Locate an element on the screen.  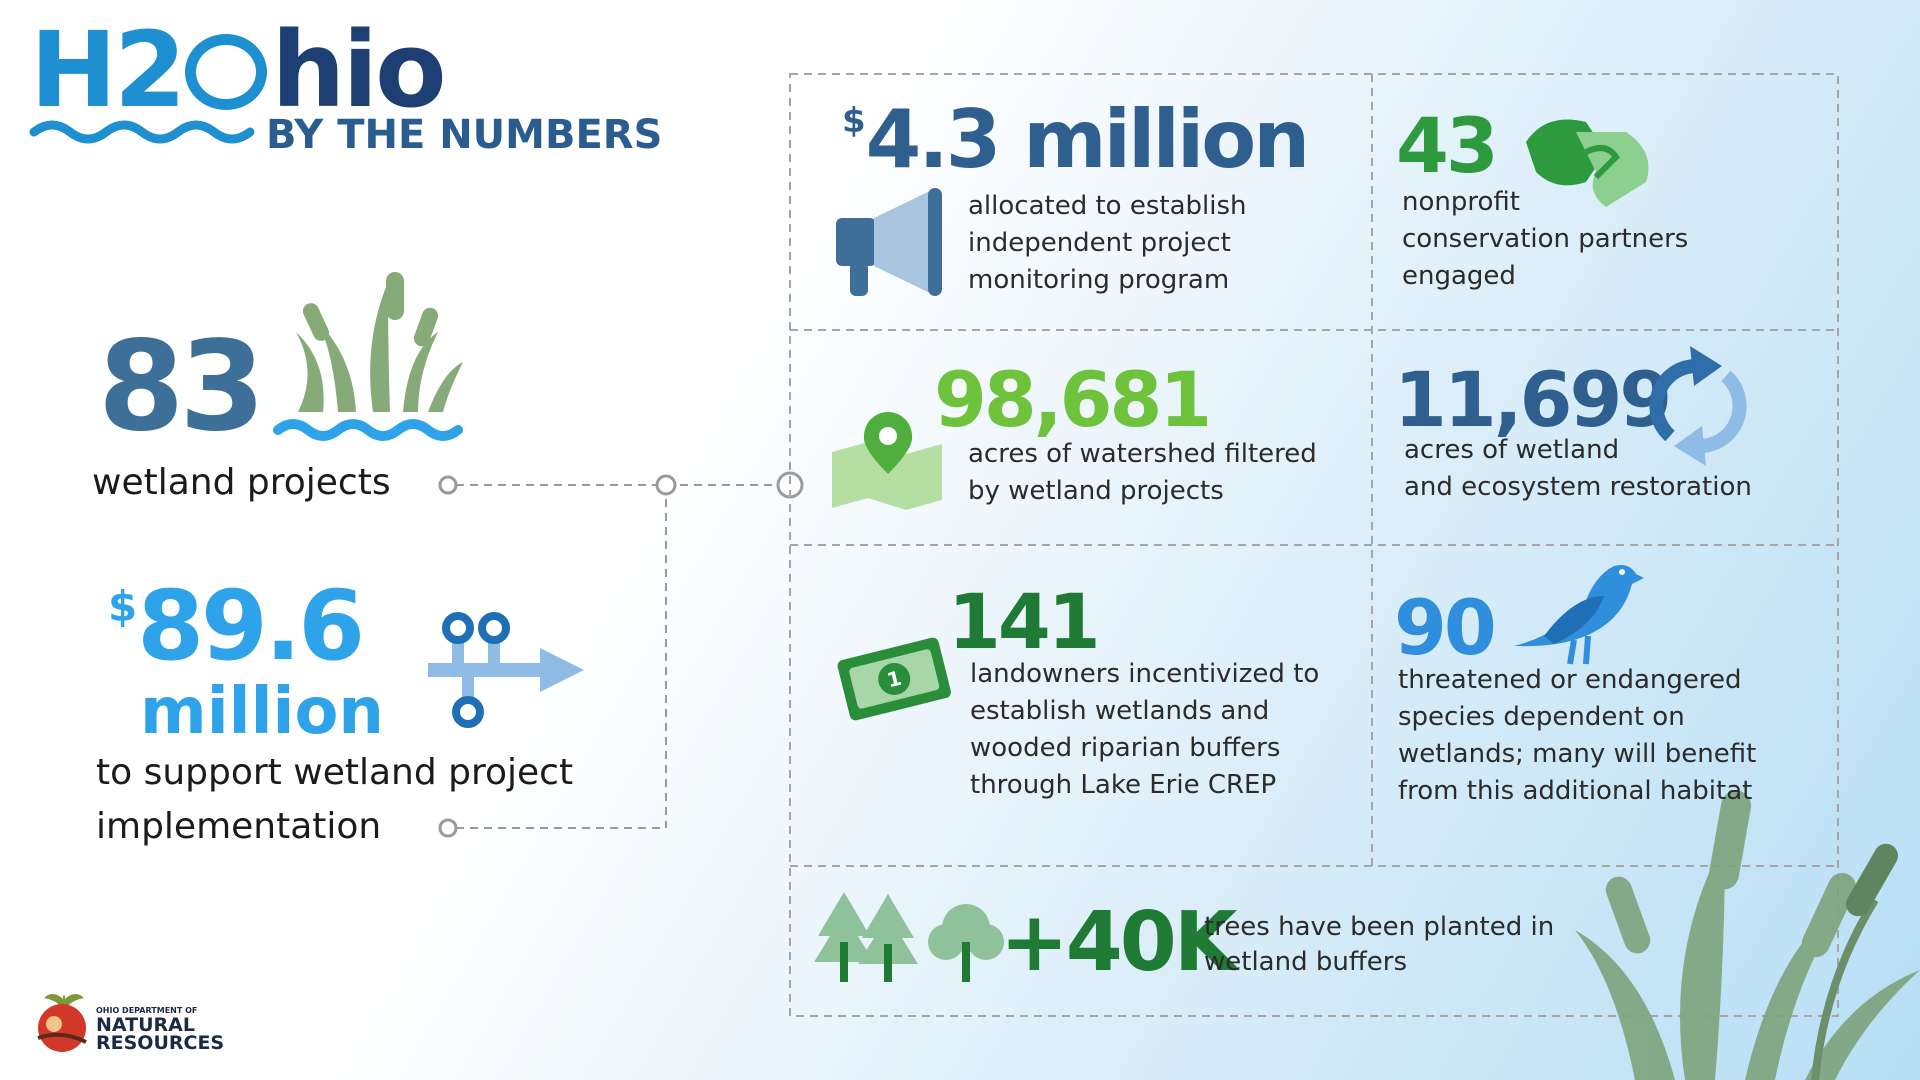
cattail-plant-icon is located at coordinates (368, 356).